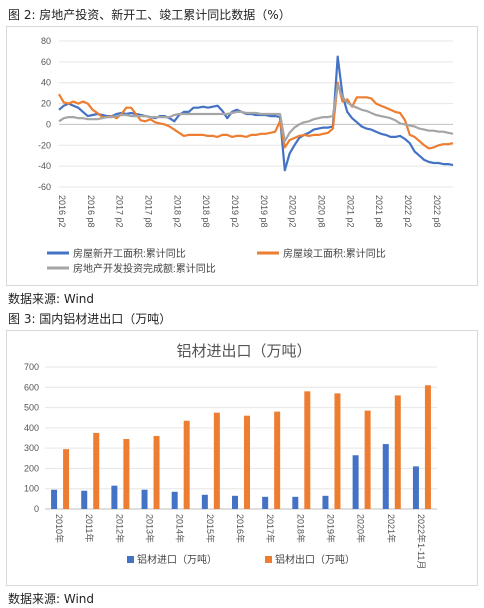 Image resolution: width=484 pixels, height=608 pixels. I want to click on legend-label: 房地产开发投资完成额:累计同比, so click(144, 268).